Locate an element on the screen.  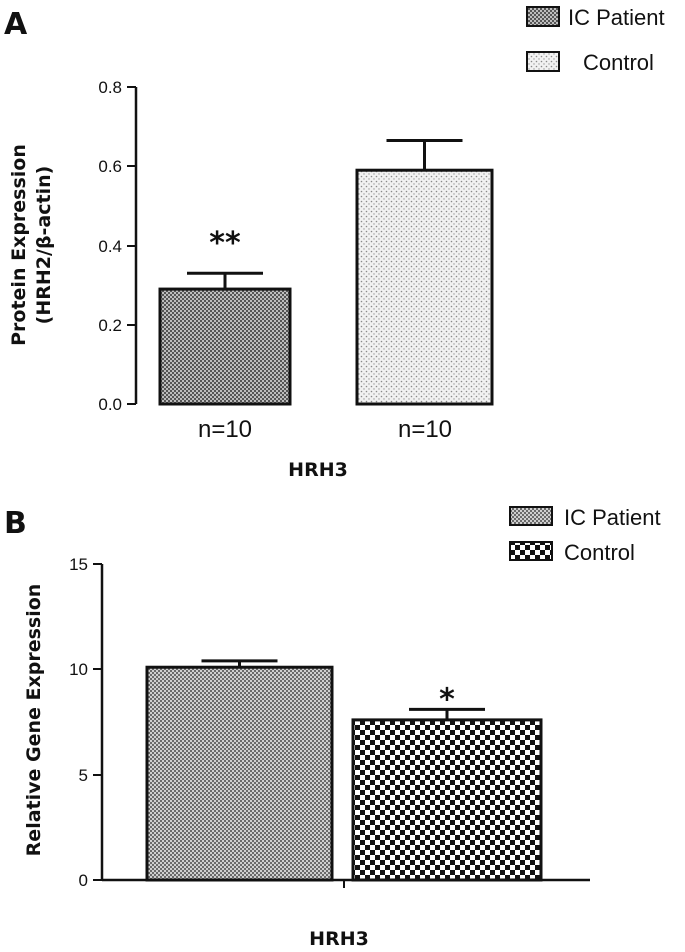
panel-b-bars: * is located at coordinates (344, 770).